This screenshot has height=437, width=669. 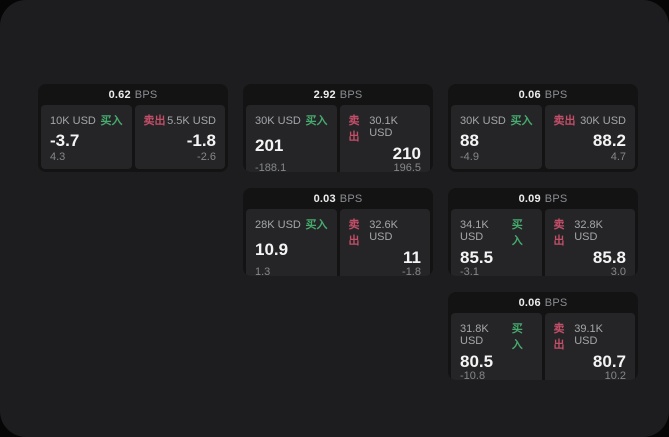 I want to click on sell-top-row: 卖出 32.8K USD, so click(x=590, y=232).